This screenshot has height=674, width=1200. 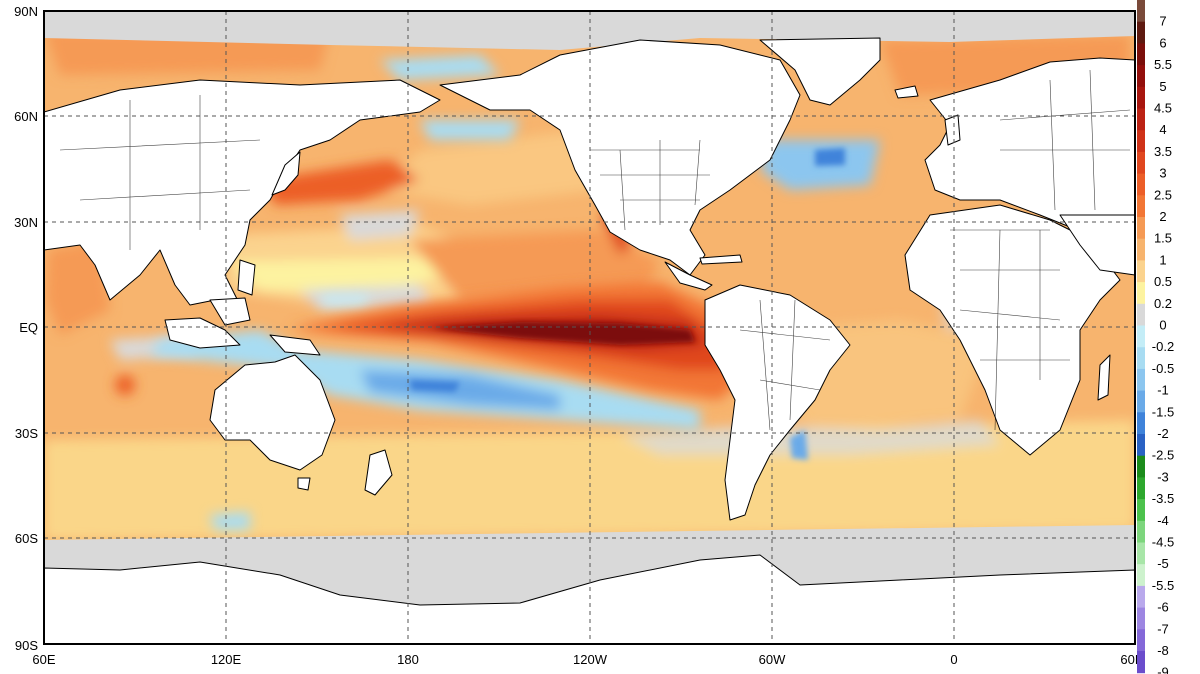 What do you see at coordinates (26, 222) in the screenshot?
I see `lat-label: 30N` at bounding box center [26, 222].